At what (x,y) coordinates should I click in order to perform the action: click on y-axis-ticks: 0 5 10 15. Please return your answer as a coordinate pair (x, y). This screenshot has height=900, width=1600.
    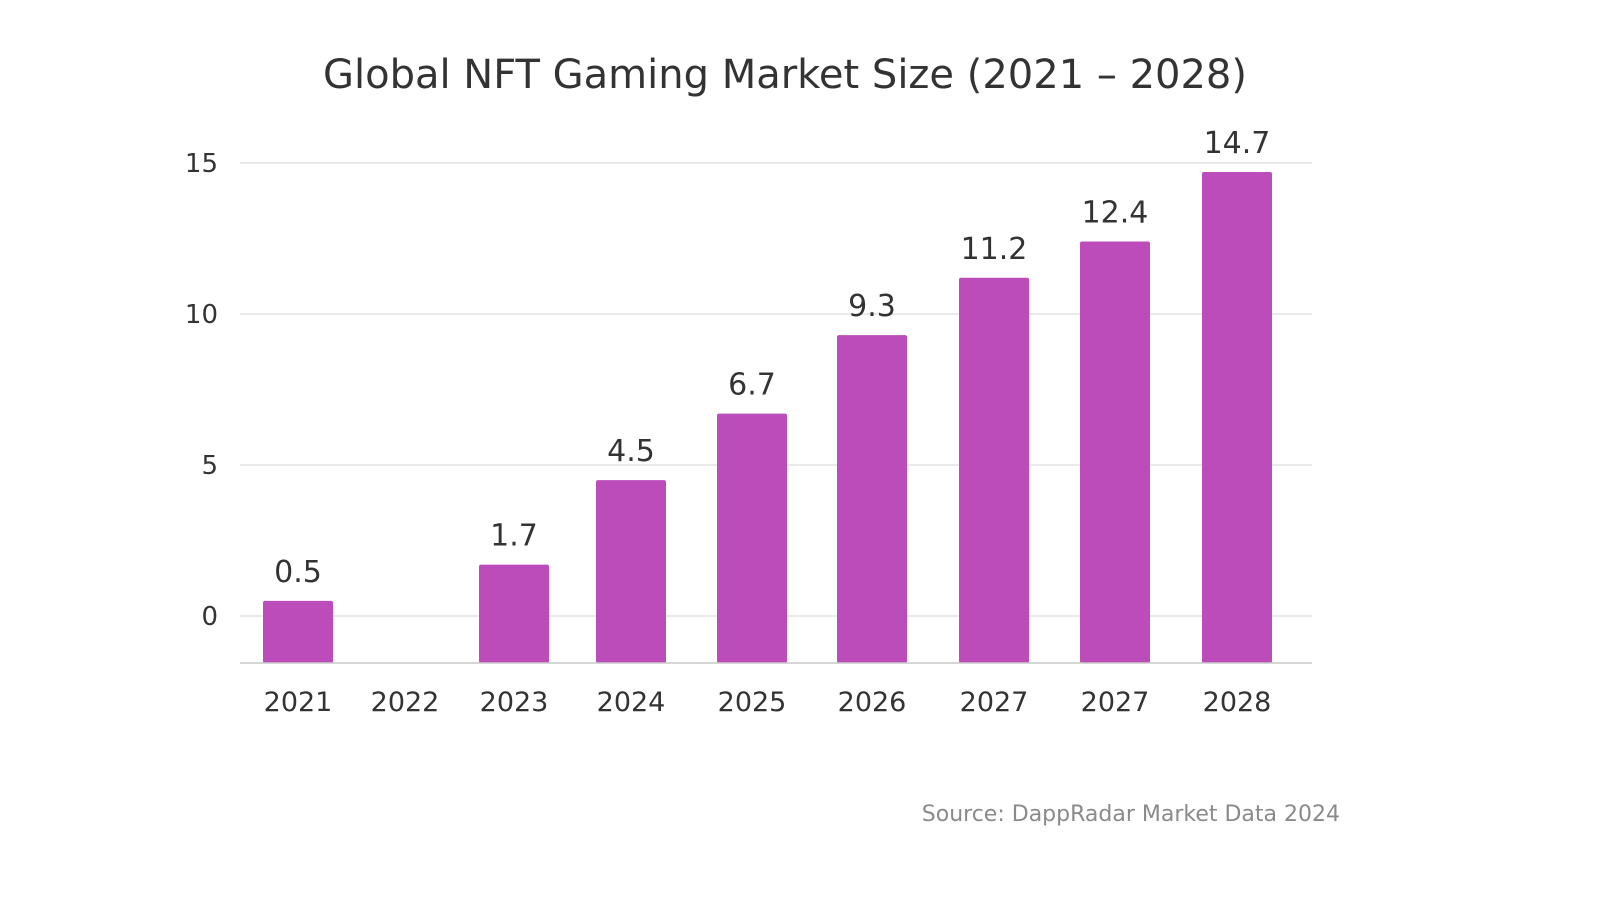
    Looking at the image, I should click on (201, 390).